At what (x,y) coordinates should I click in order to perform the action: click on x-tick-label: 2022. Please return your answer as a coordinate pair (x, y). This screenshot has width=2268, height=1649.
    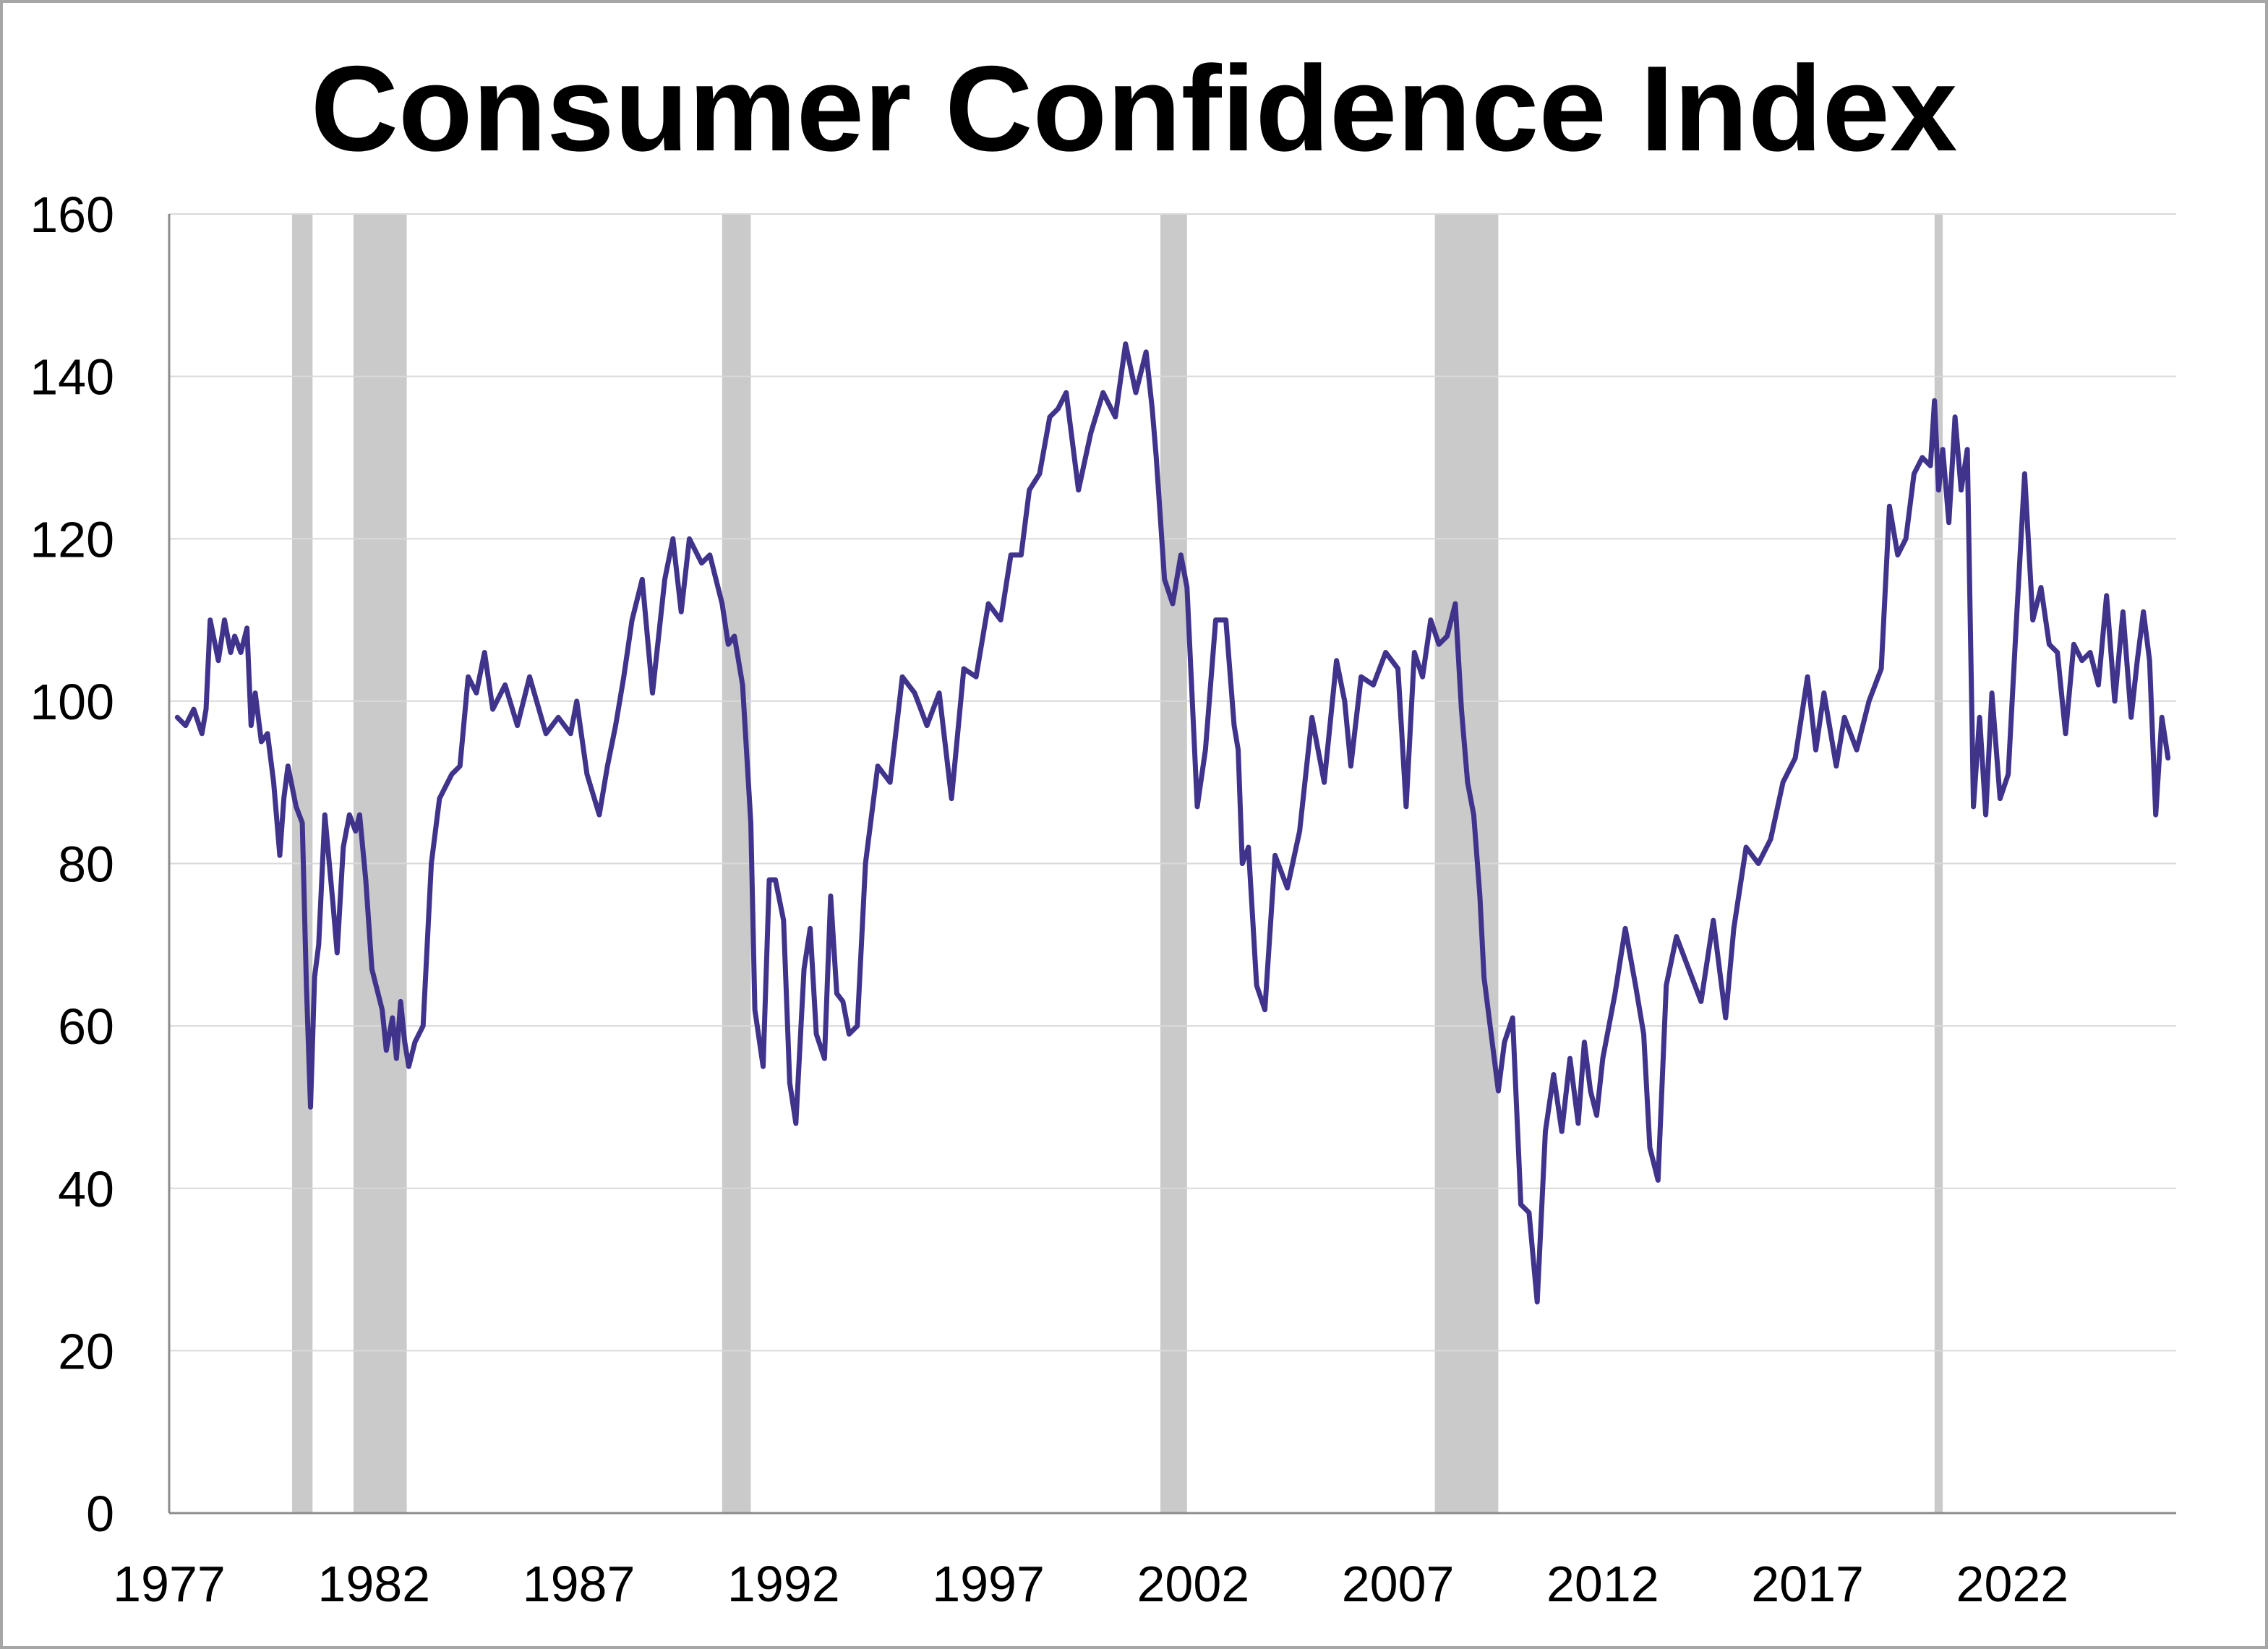
    Looking at the image, I should click on (2012, 1584).